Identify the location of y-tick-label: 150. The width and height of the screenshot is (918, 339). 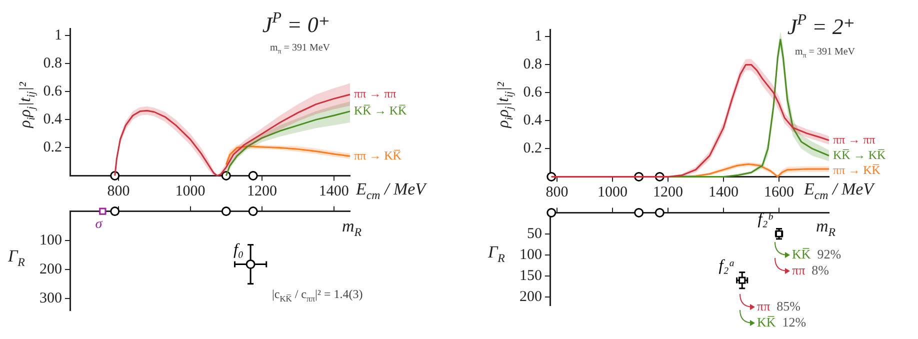
(531, 276).